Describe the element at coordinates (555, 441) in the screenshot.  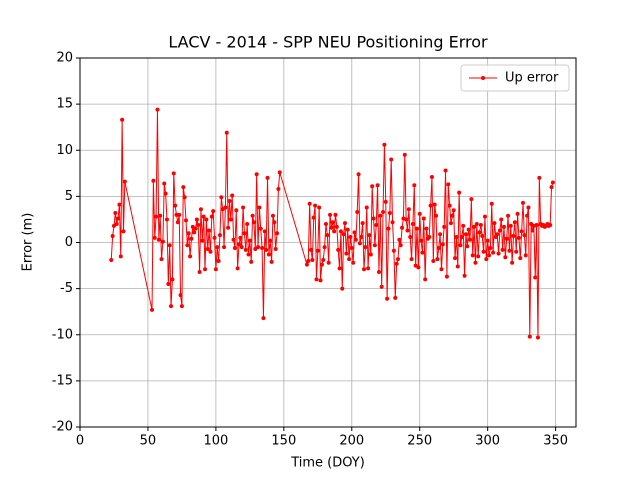
I see `x-tick-label: 350` at that location.